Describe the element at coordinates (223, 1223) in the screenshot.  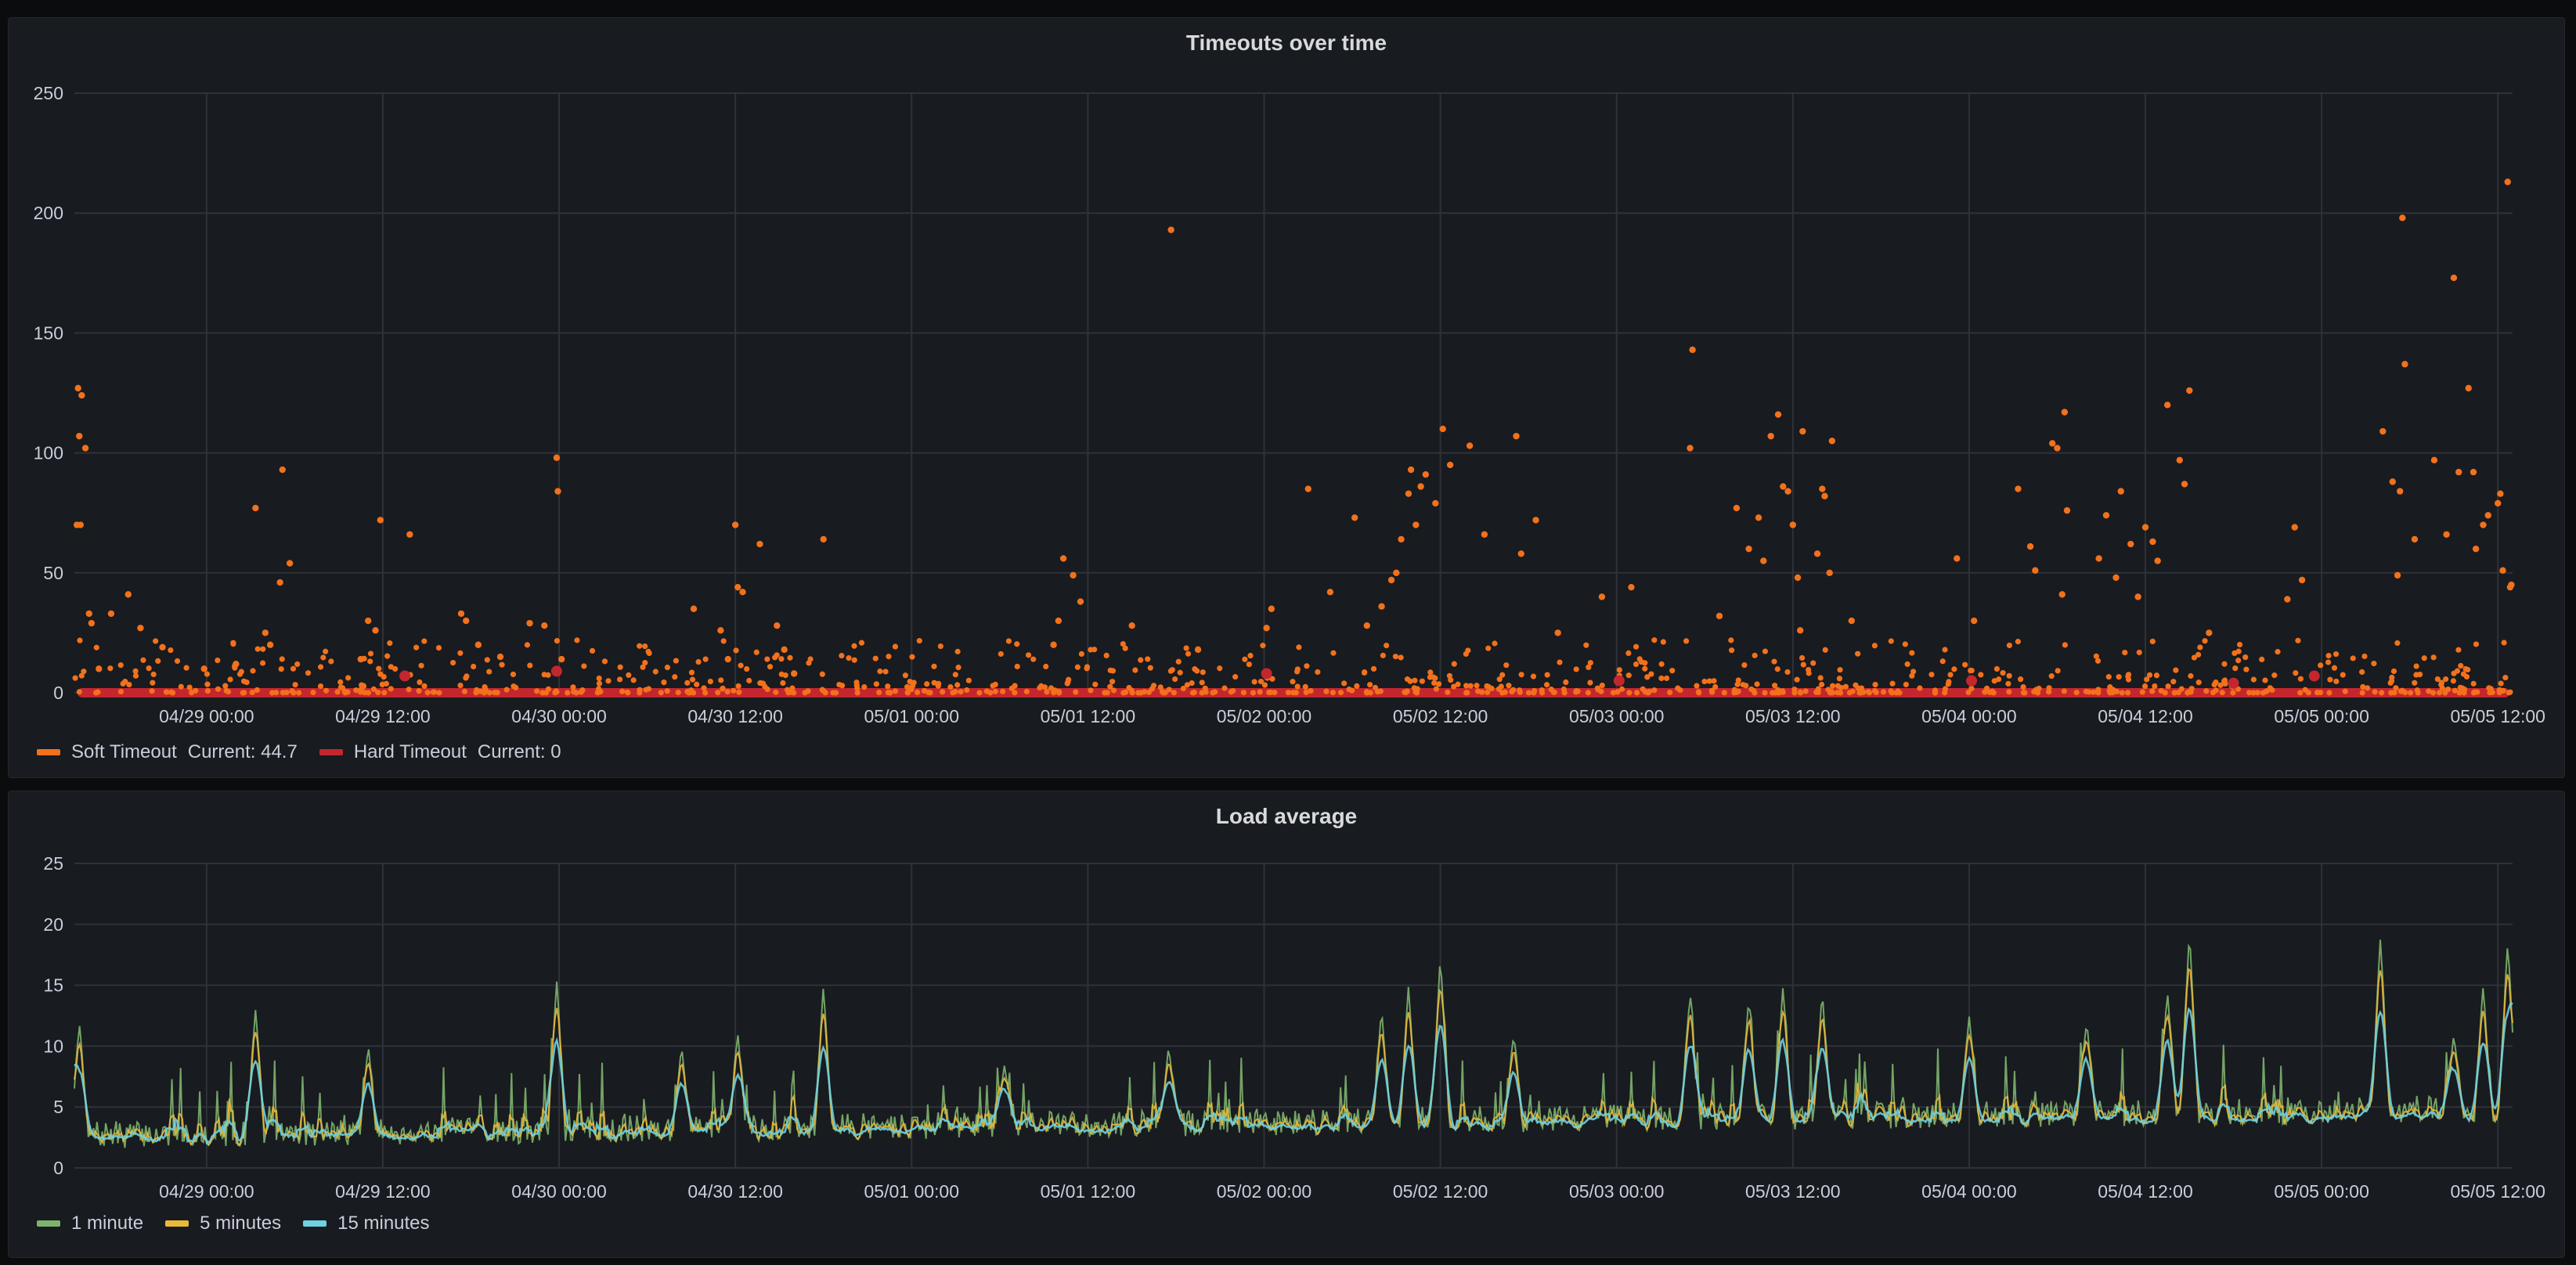
I see `legend-item-5-minutes: 5 minutes` at that location.